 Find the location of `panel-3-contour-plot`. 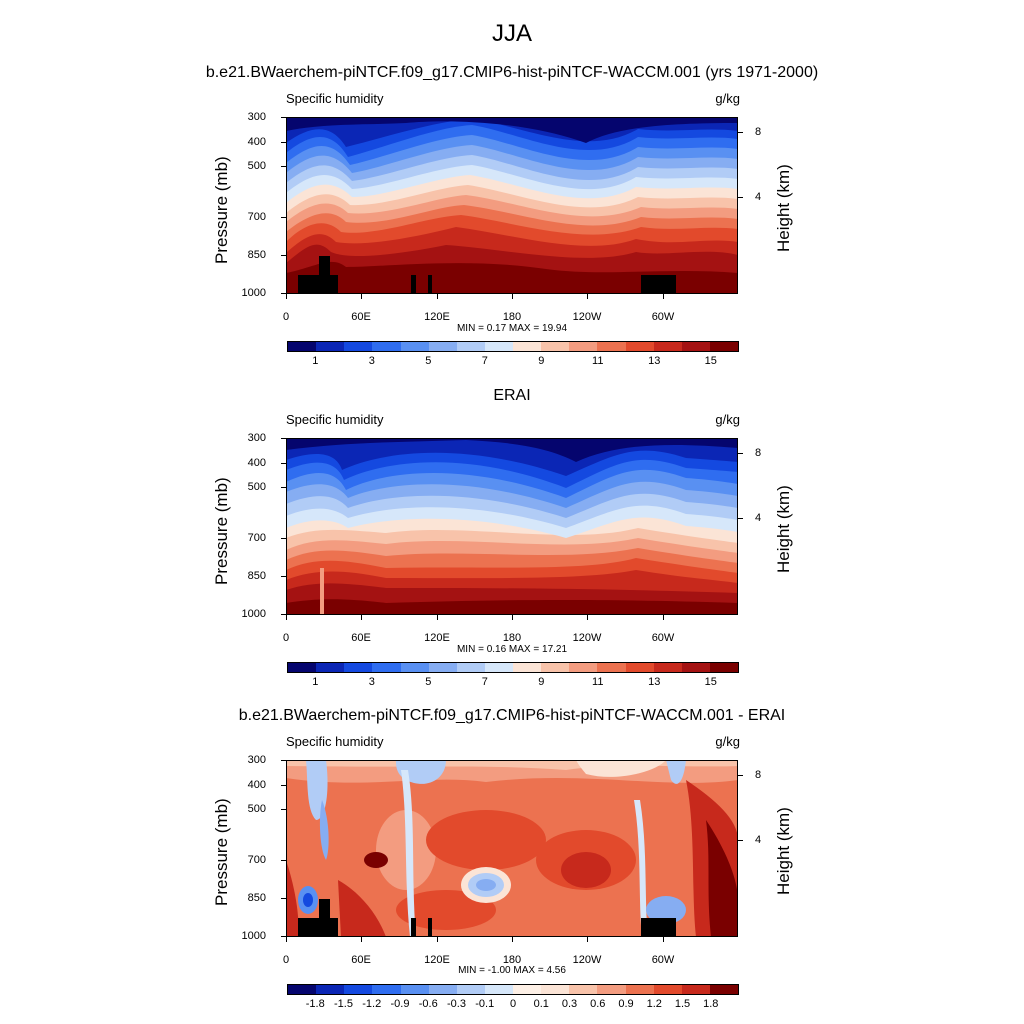

panel-3-contour-plot is located at coordinates (512, 848).